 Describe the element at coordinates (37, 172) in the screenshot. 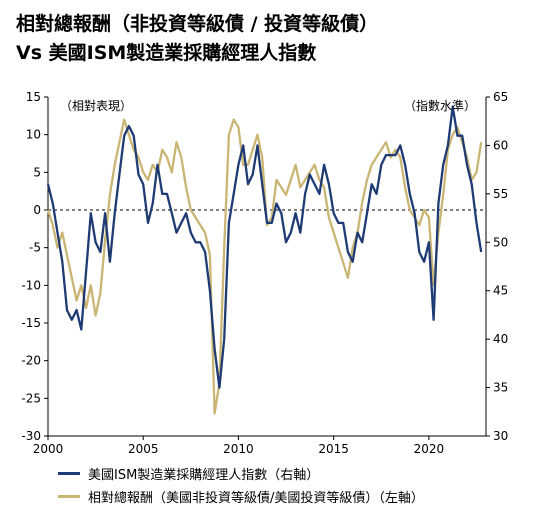

I see `left-tick-label: 5` at that location.